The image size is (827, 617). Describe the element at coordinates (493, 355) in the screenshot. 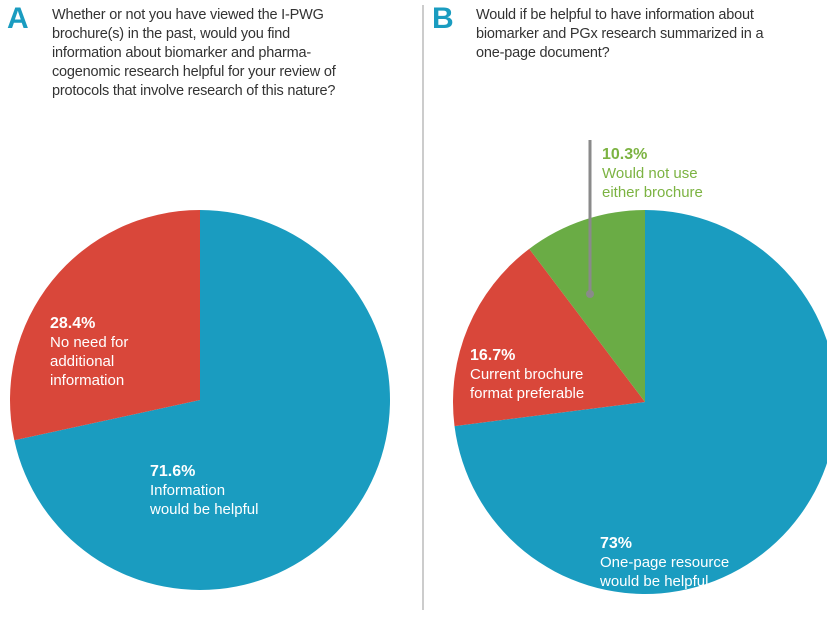

I see `value-label: 16.7%` at that location.